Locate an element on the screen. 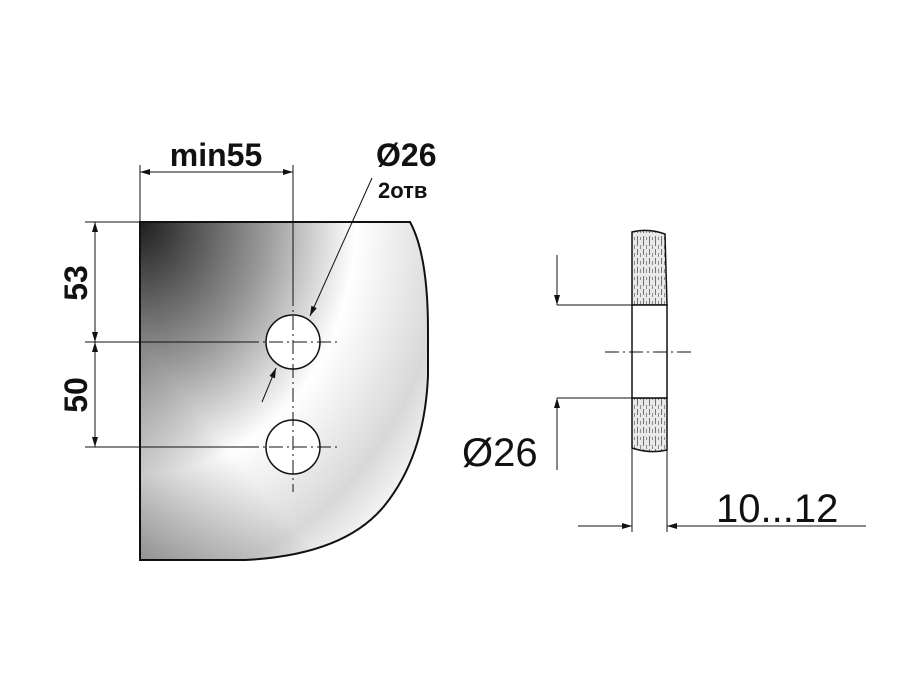 The width and height of the screenshot is (900, 700). glass-section-upper is located at coordinates (649, 267).